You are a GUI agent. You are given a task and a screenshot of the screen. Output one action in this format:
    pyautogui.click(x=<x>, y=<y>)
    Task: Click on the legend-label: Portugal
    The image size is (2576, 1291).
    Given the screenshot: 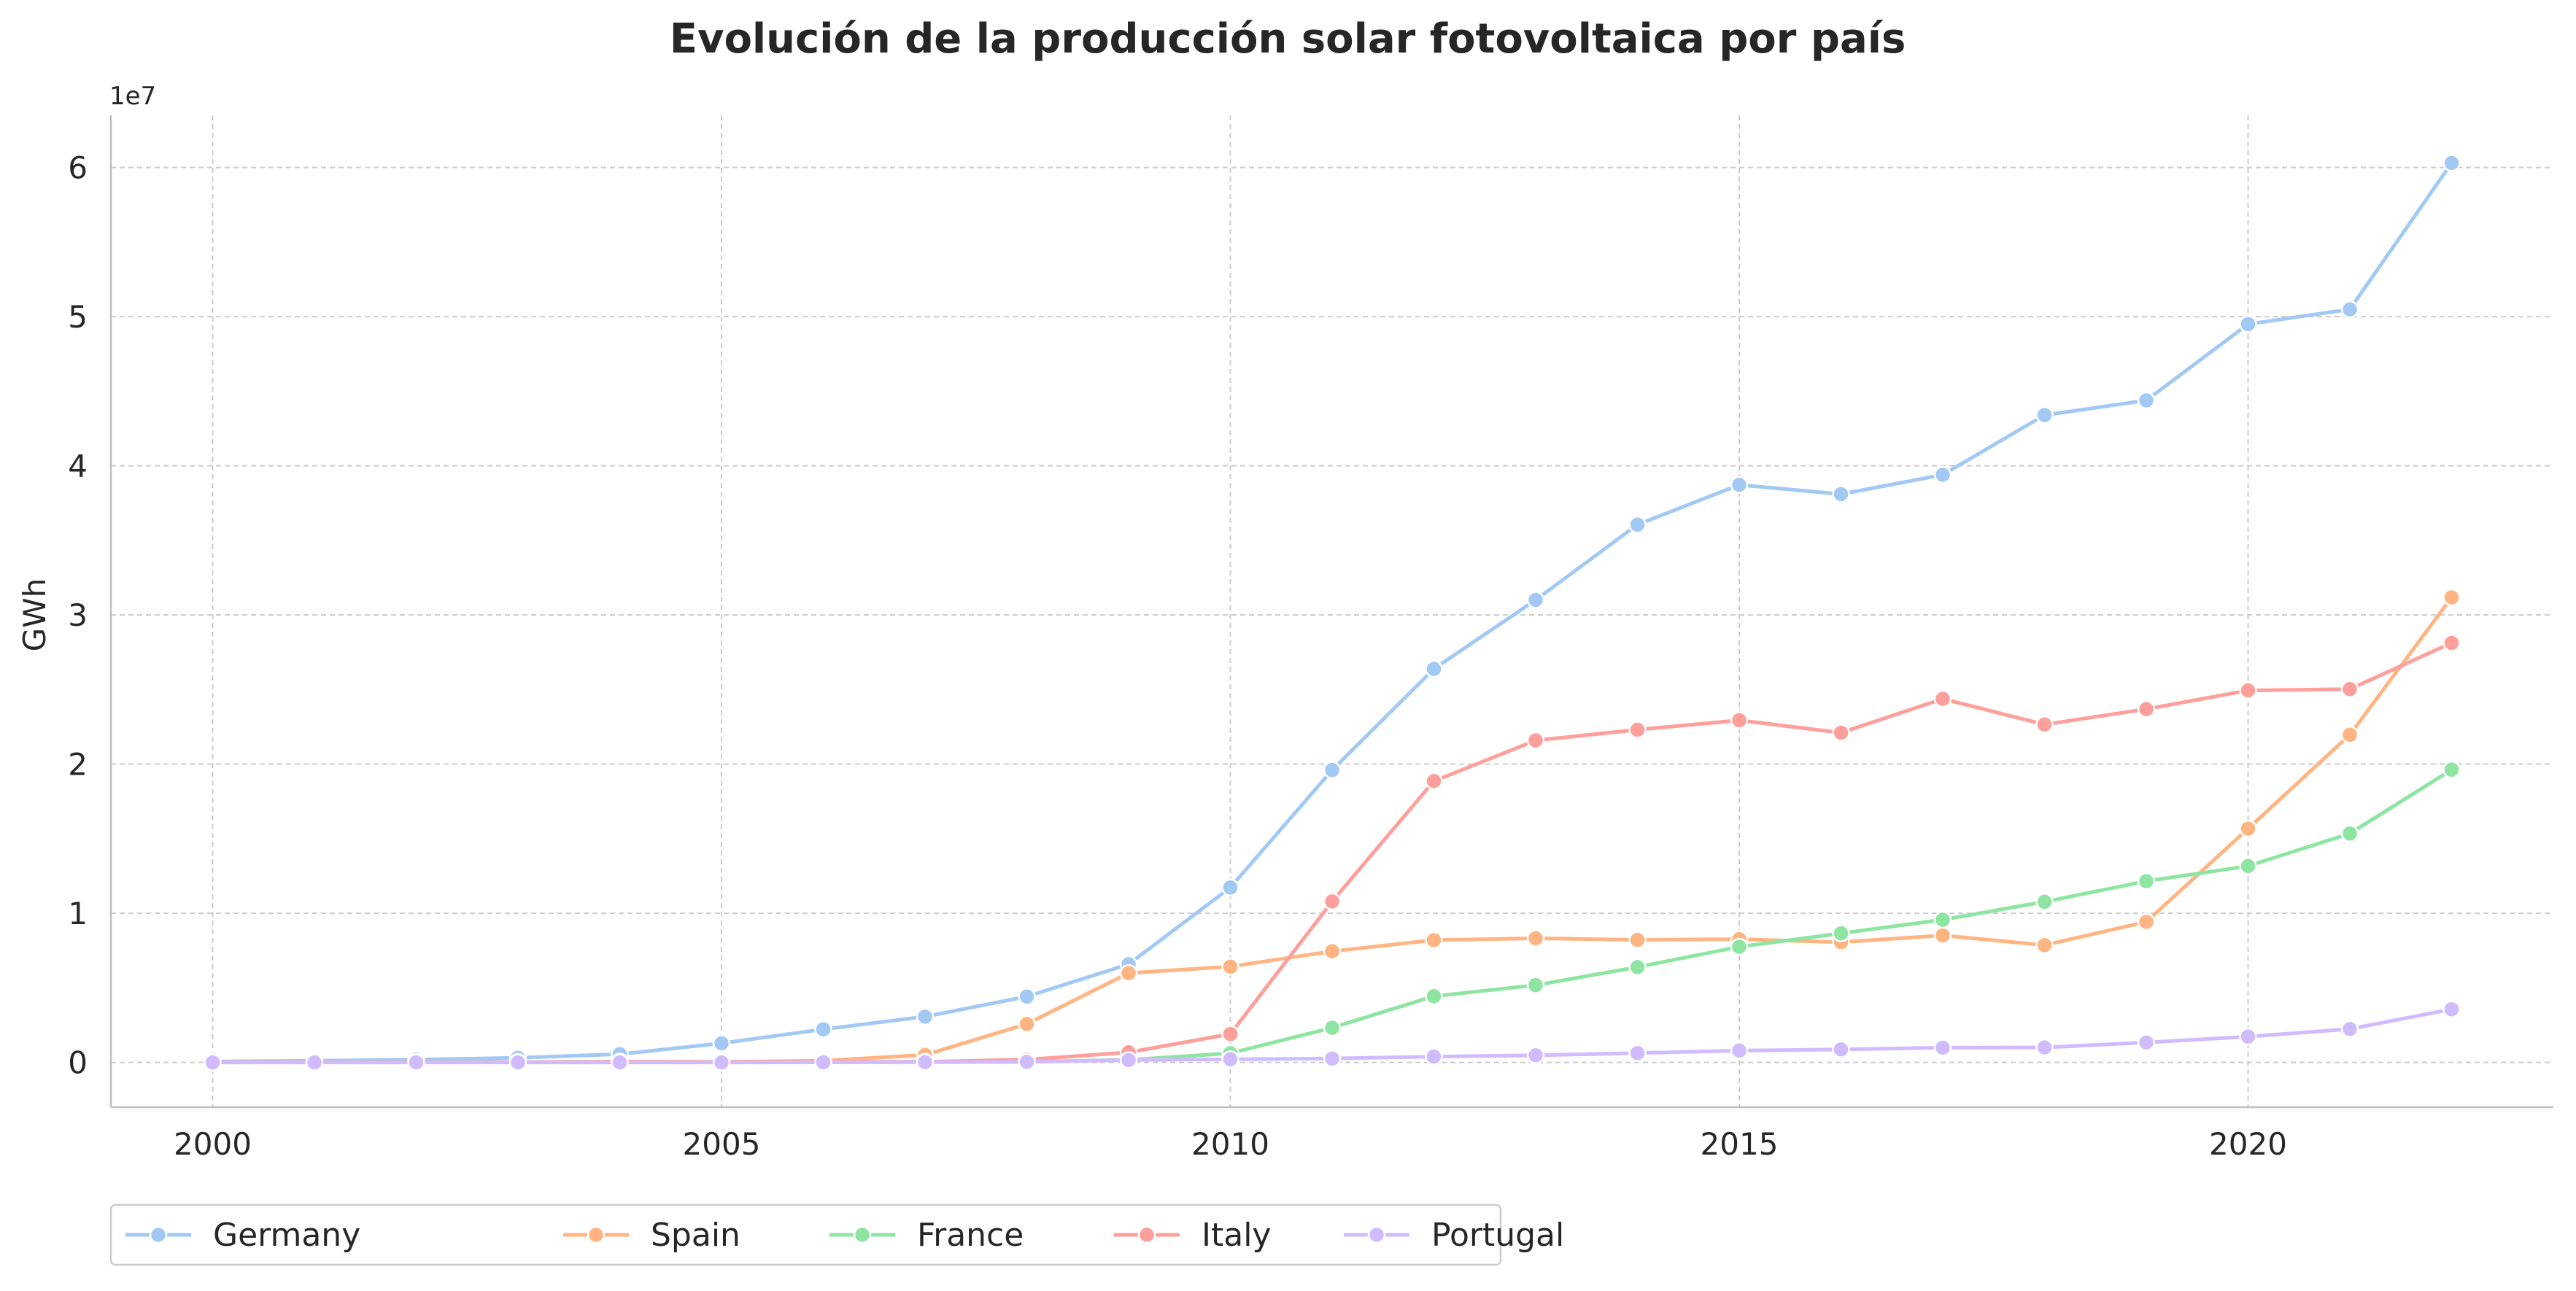 What is the action you would take?
    pyautogui.click(x=1497, y=1235)
    